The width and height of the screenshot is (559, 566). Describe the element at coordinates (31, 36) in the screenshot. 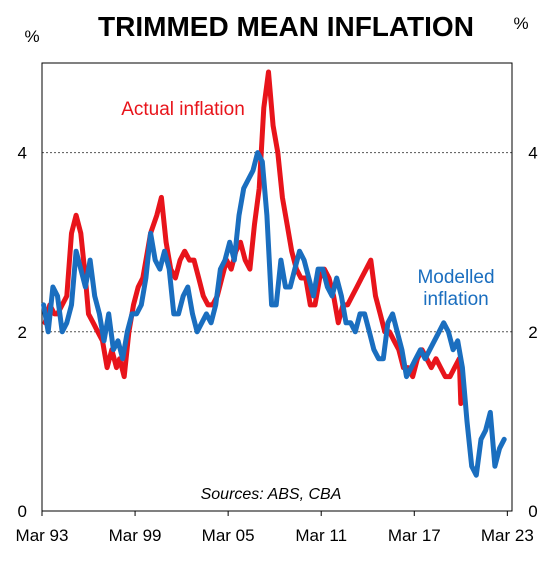

I see `left-axis-unit: %` at that location.